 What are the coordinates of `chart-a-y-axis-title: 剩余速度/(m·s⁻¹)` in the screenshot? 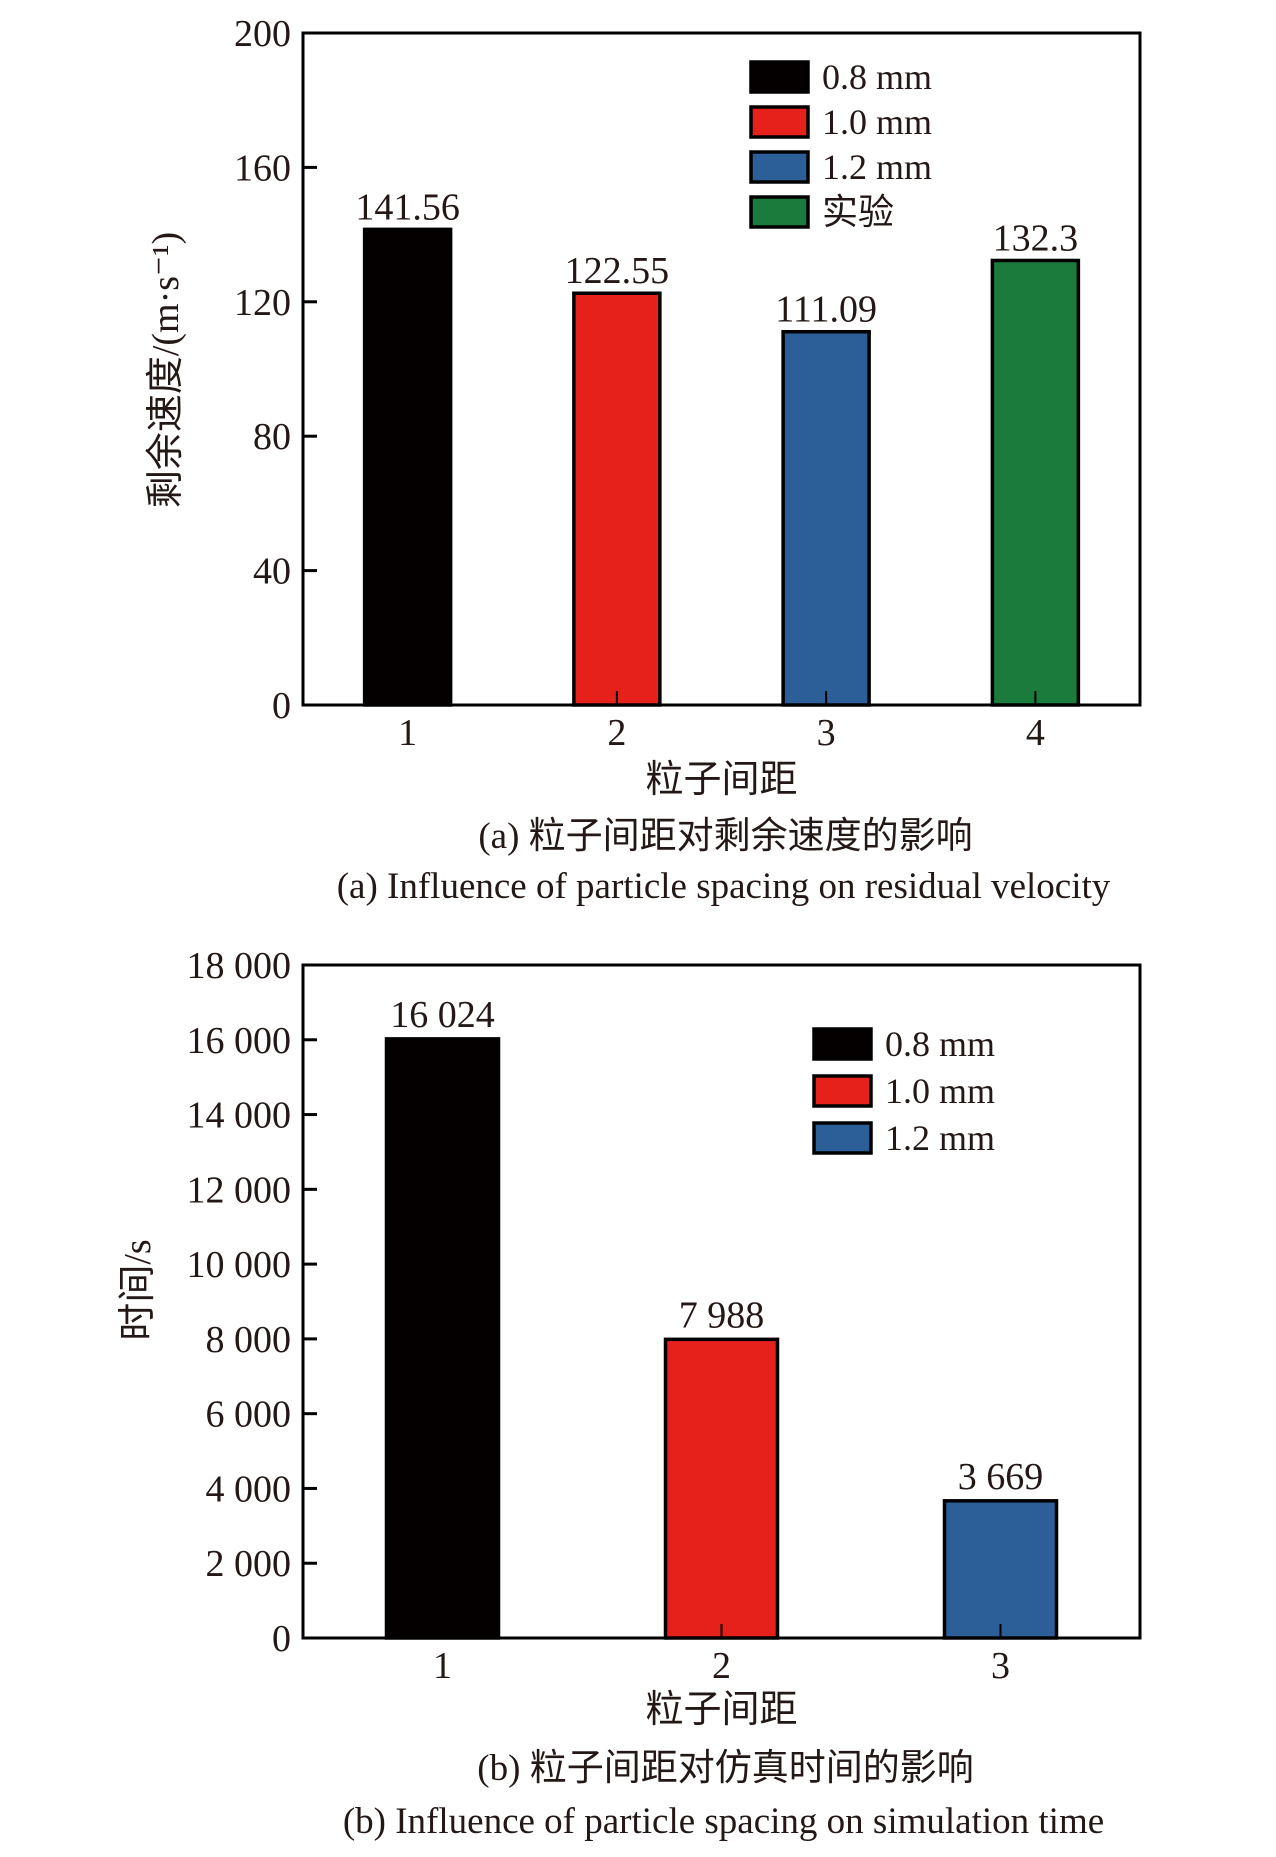 It's located at (166, 370).